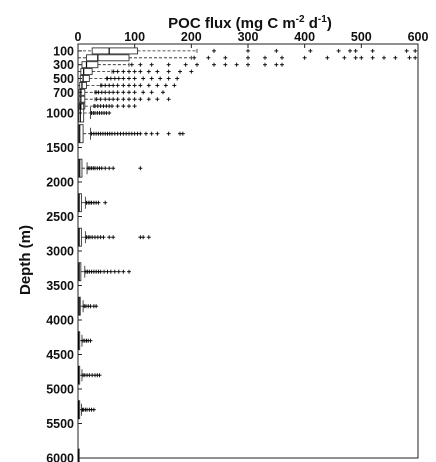 This screenshot has width=436, height=462. What do you see at coordinates (25, 260) in the screenshot?
I see `y-axis-title: Depth (m)` at bounding box center [25, 260].